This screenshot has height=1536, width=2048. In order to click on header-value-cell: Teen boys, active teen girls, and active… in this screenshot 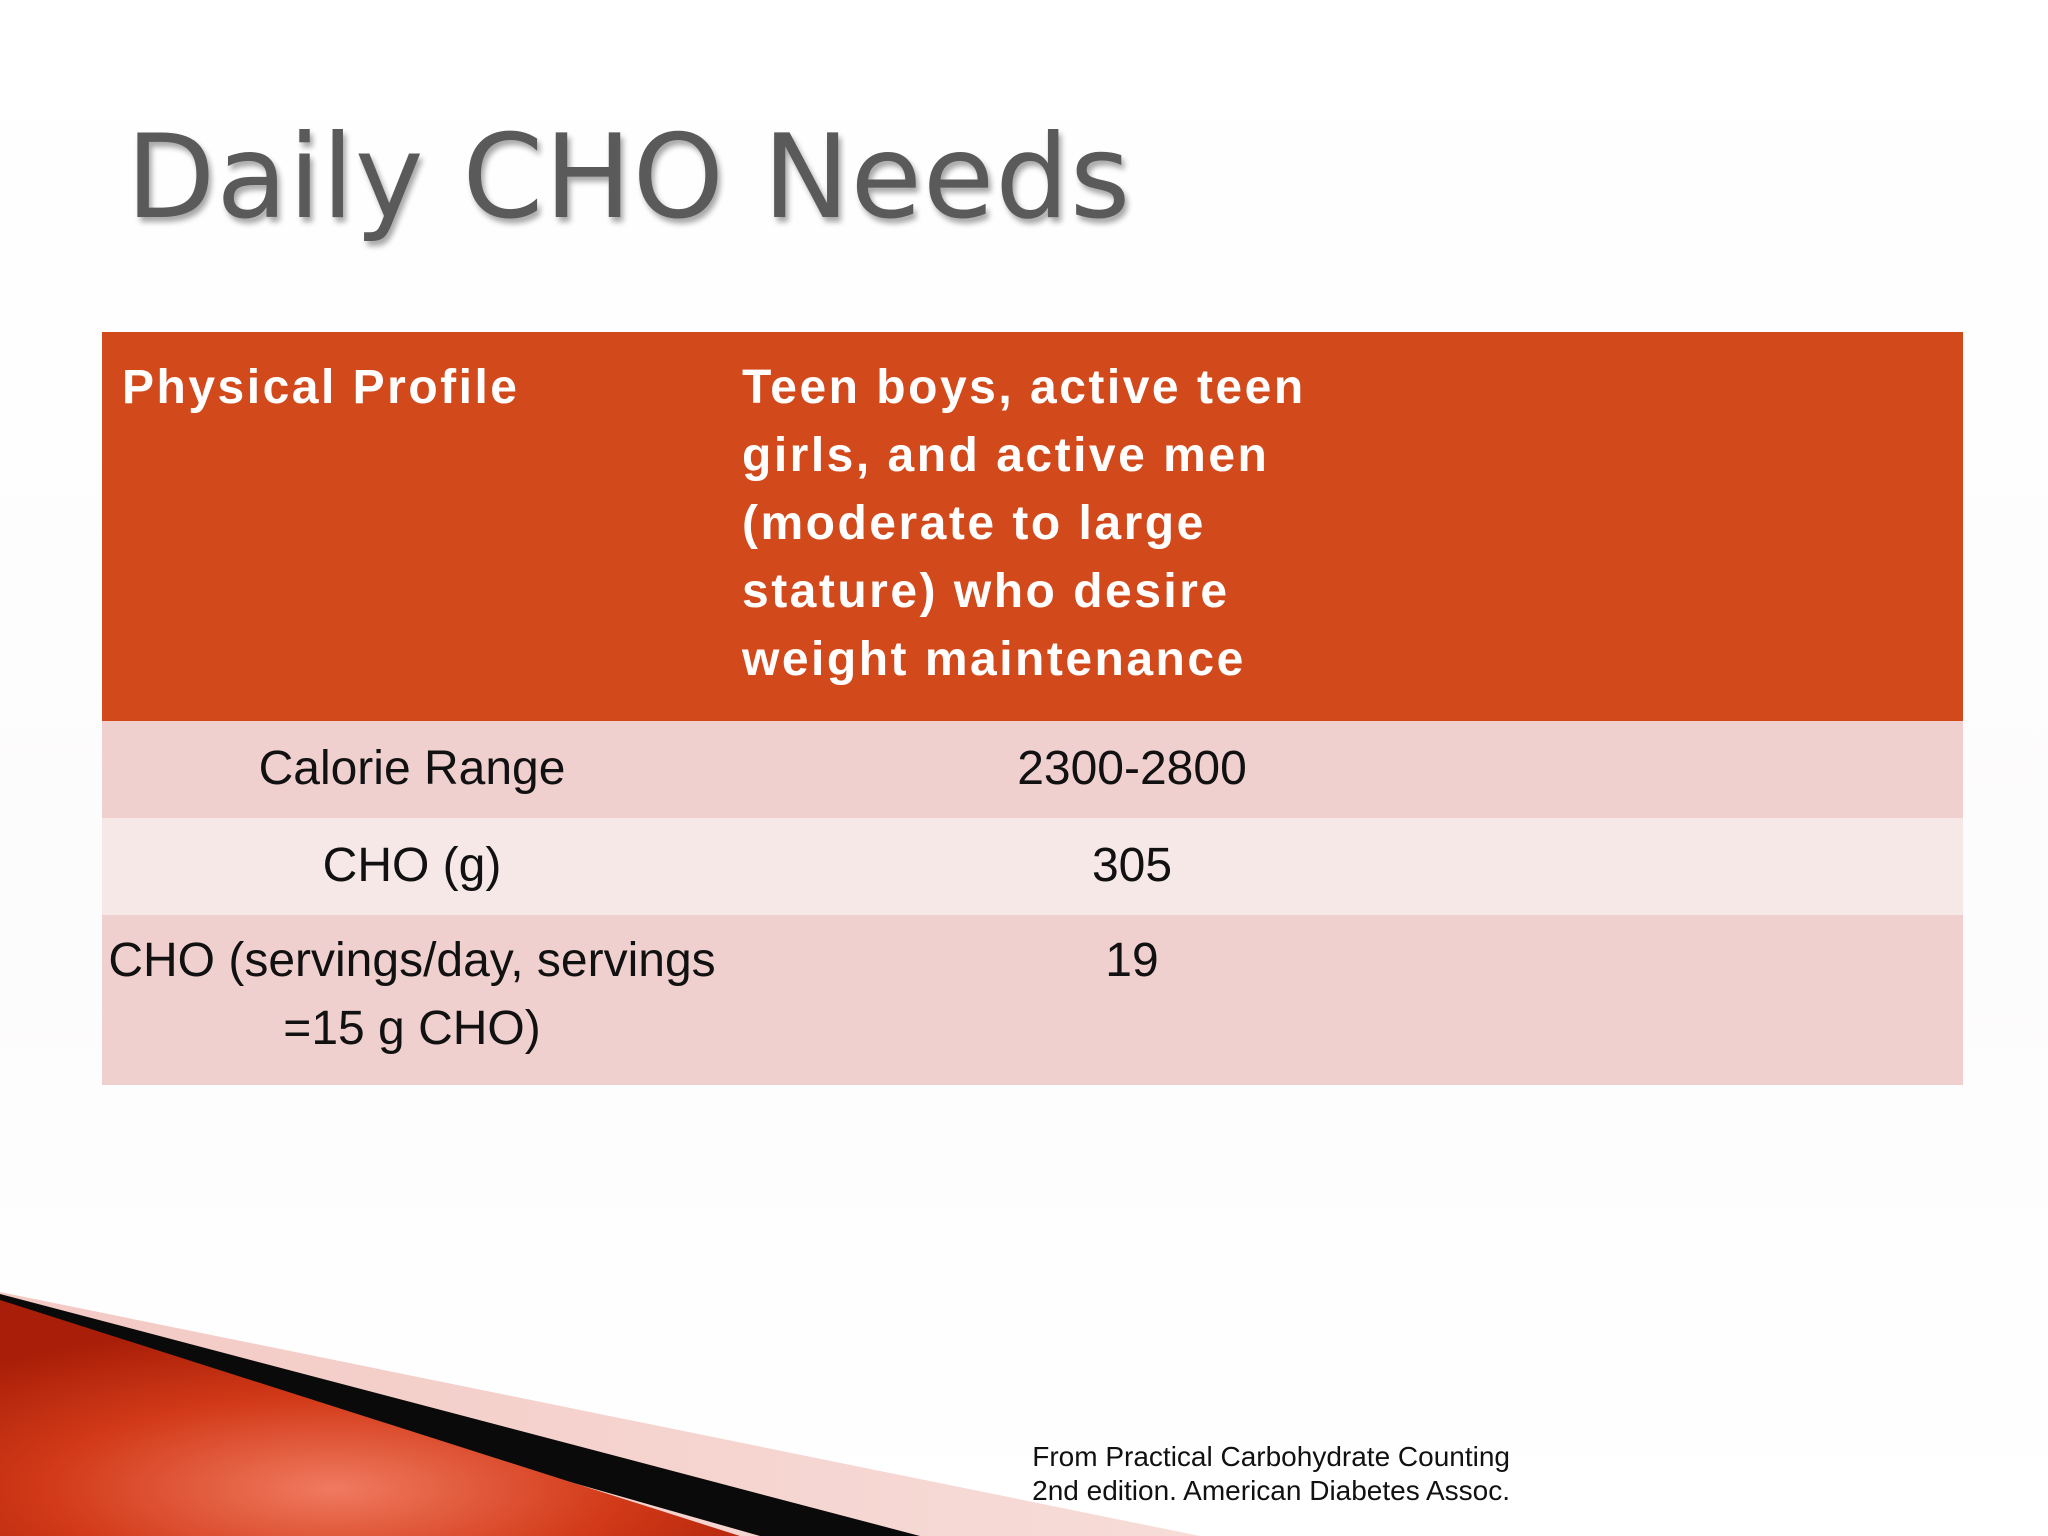, I will do `click(1024, 523)`.